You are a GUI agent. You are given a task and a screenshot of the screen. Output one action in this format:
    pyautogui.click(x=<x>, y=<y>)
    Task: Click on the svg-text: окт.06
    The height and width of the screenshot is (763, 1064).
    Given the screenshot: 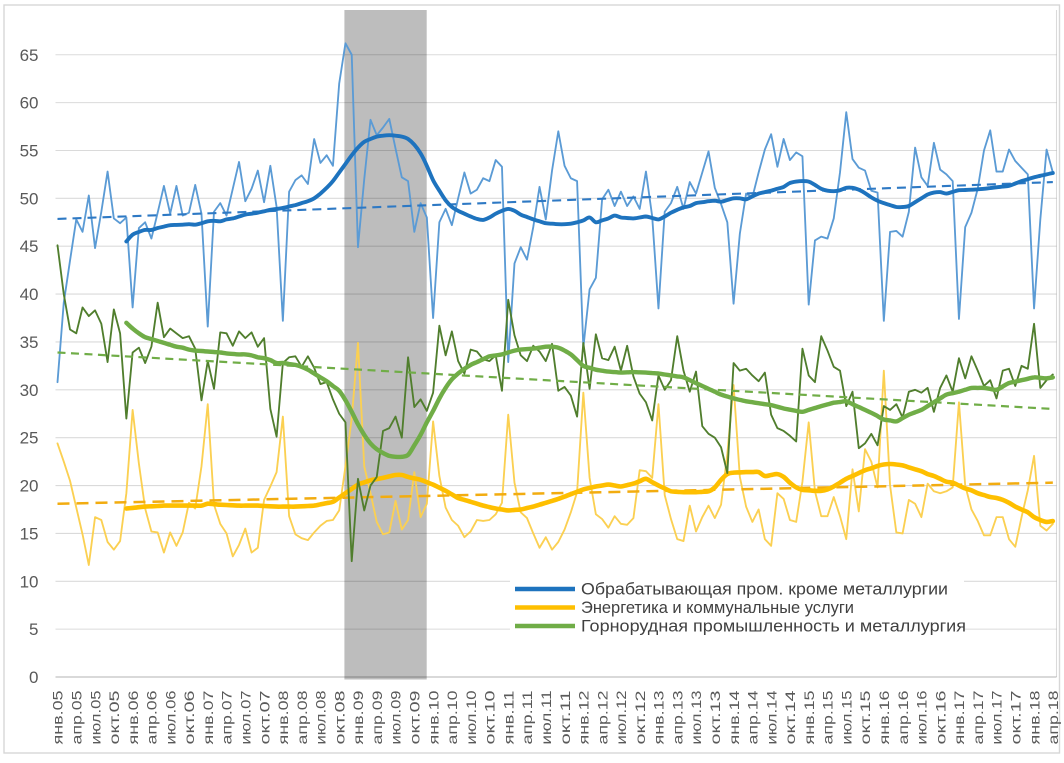 What is the action you would take?
    pyautogui.click(x=189, y=717)
    